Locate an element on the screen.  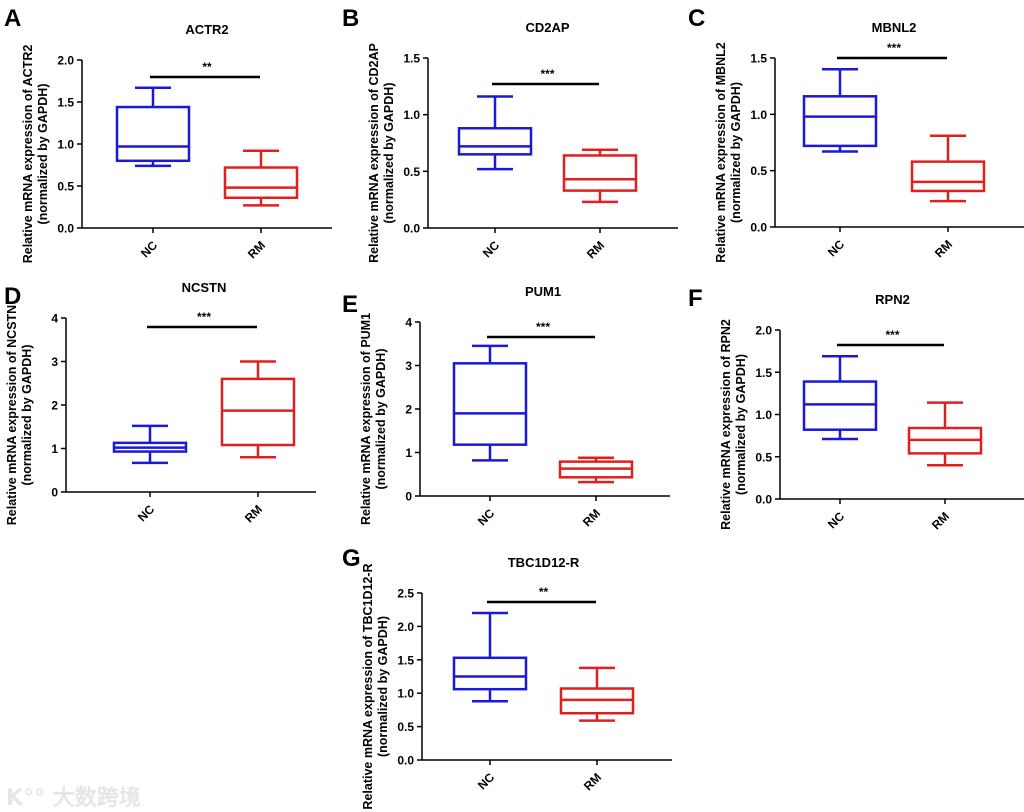
y-axis-label-line: Relative mRNA expression of ACTR2 is located at coordinates (28, 154).